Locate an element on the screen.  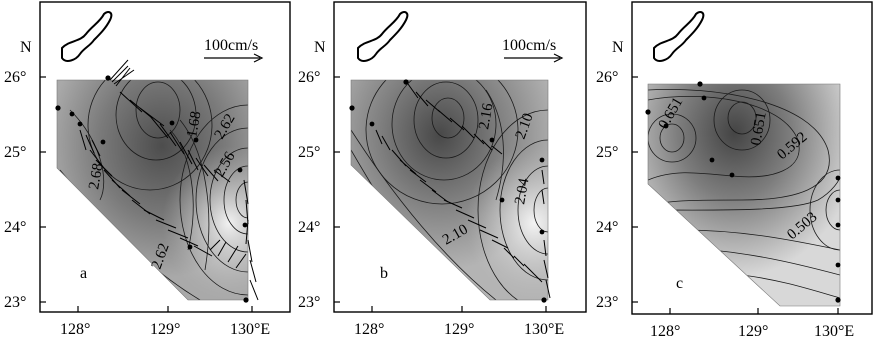
panel-c-lat-label: 23° is located at coordinates (607, 302).